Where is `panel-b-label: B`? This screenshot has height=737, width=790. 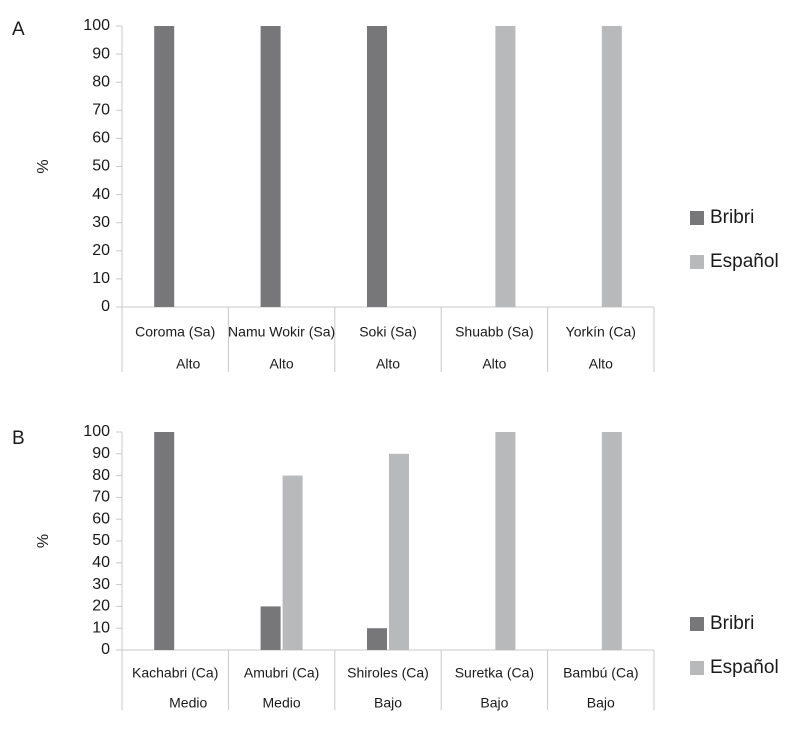 panel-b-label: B is located at coordinates (18, 438).